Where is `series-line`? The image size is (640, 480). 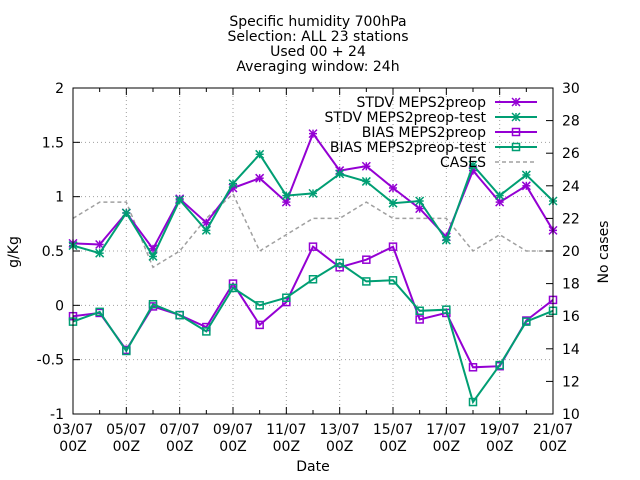
series-line is located at coordinates (312, 230).